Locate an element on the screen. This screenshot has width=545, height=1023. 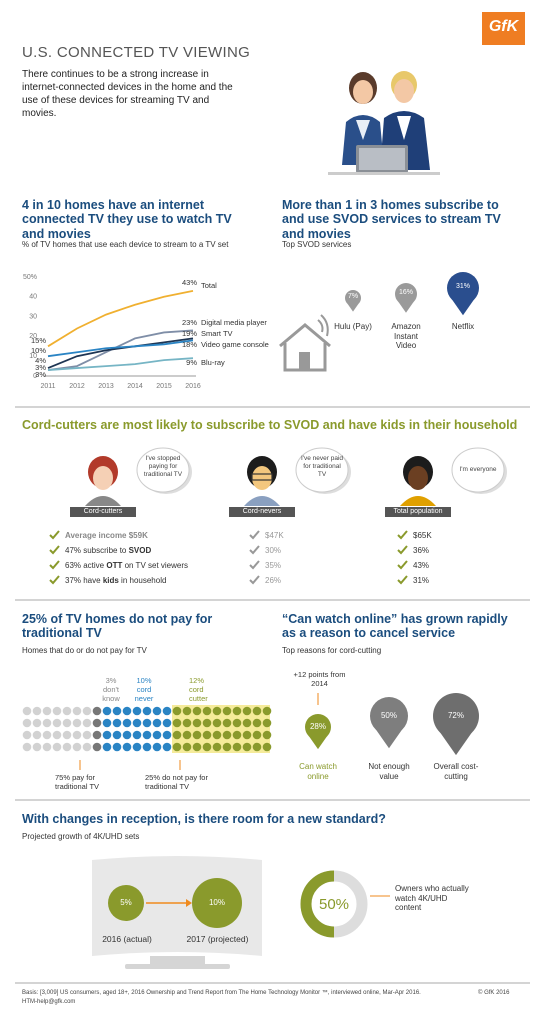
service-share: 16% is located at coordinates (405, 292).